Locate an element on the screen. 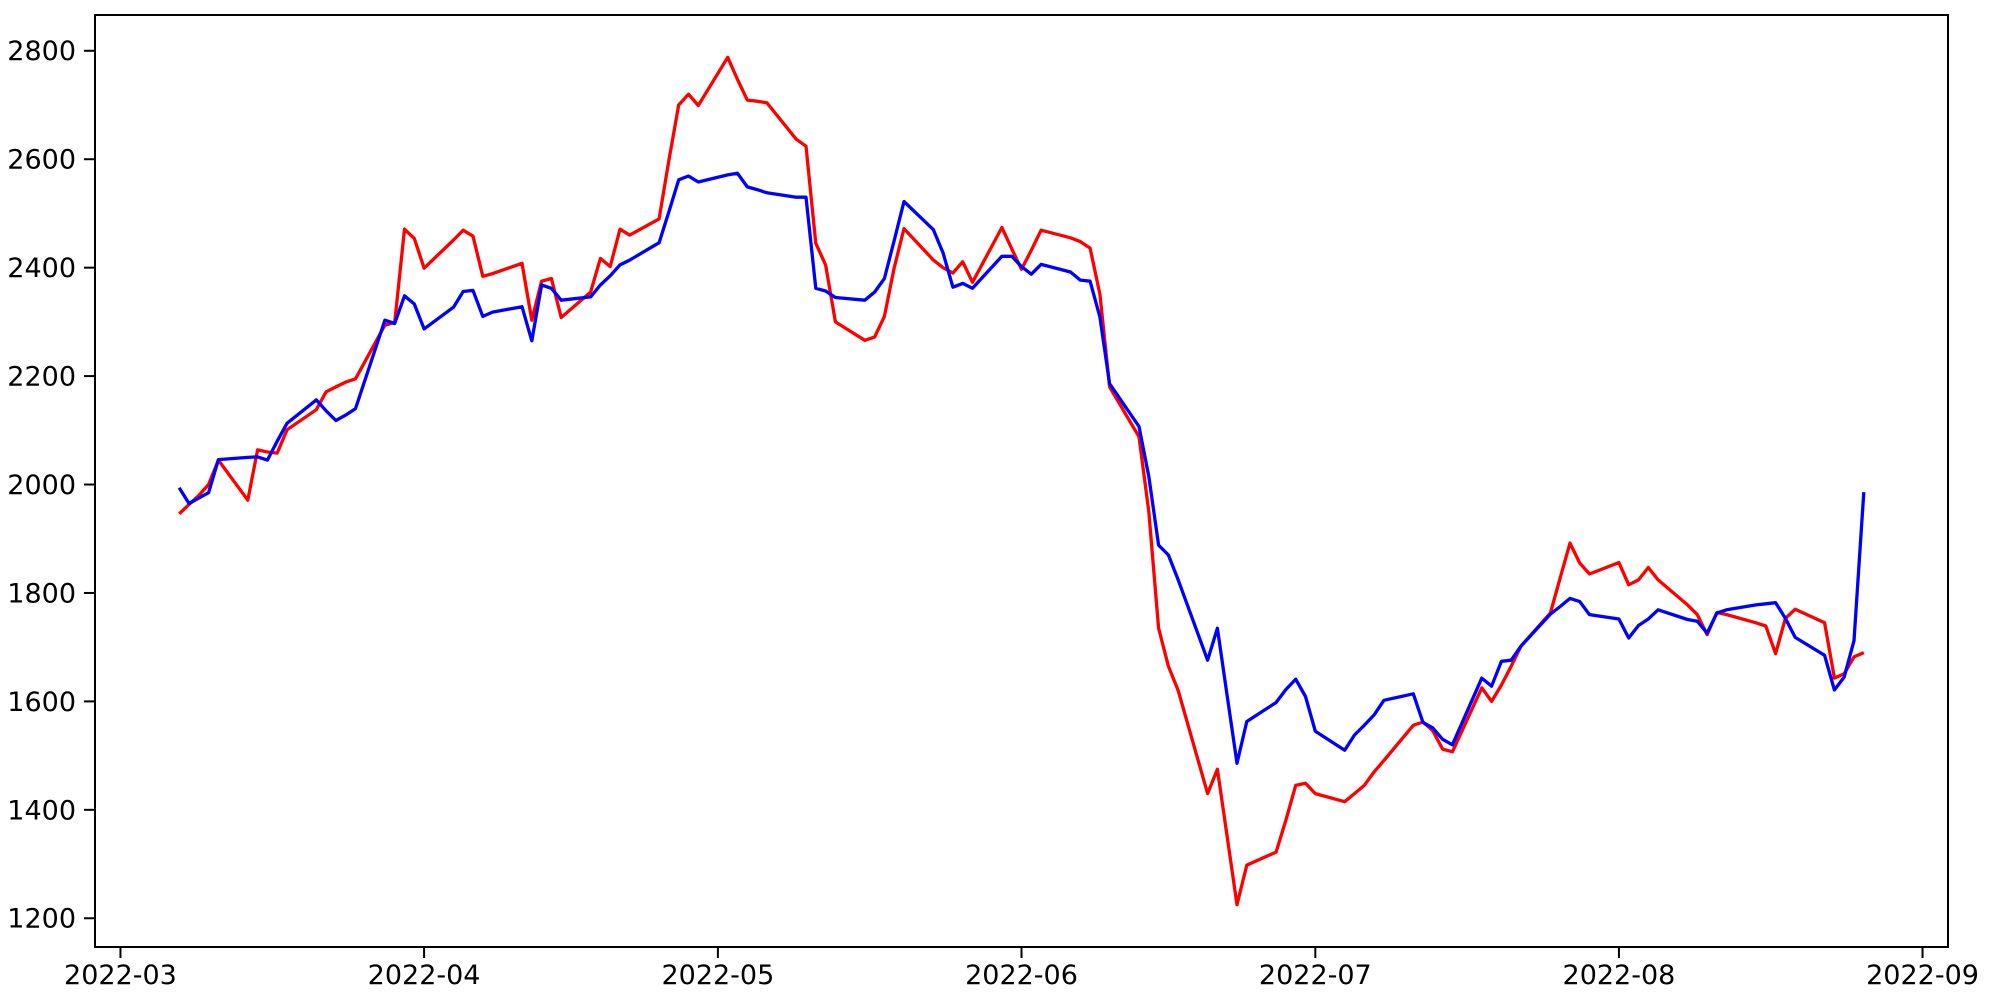 The height and width of the screenshot is (1000, 2000). y-tick-label: 2600 is located at coordinates (41, 160).